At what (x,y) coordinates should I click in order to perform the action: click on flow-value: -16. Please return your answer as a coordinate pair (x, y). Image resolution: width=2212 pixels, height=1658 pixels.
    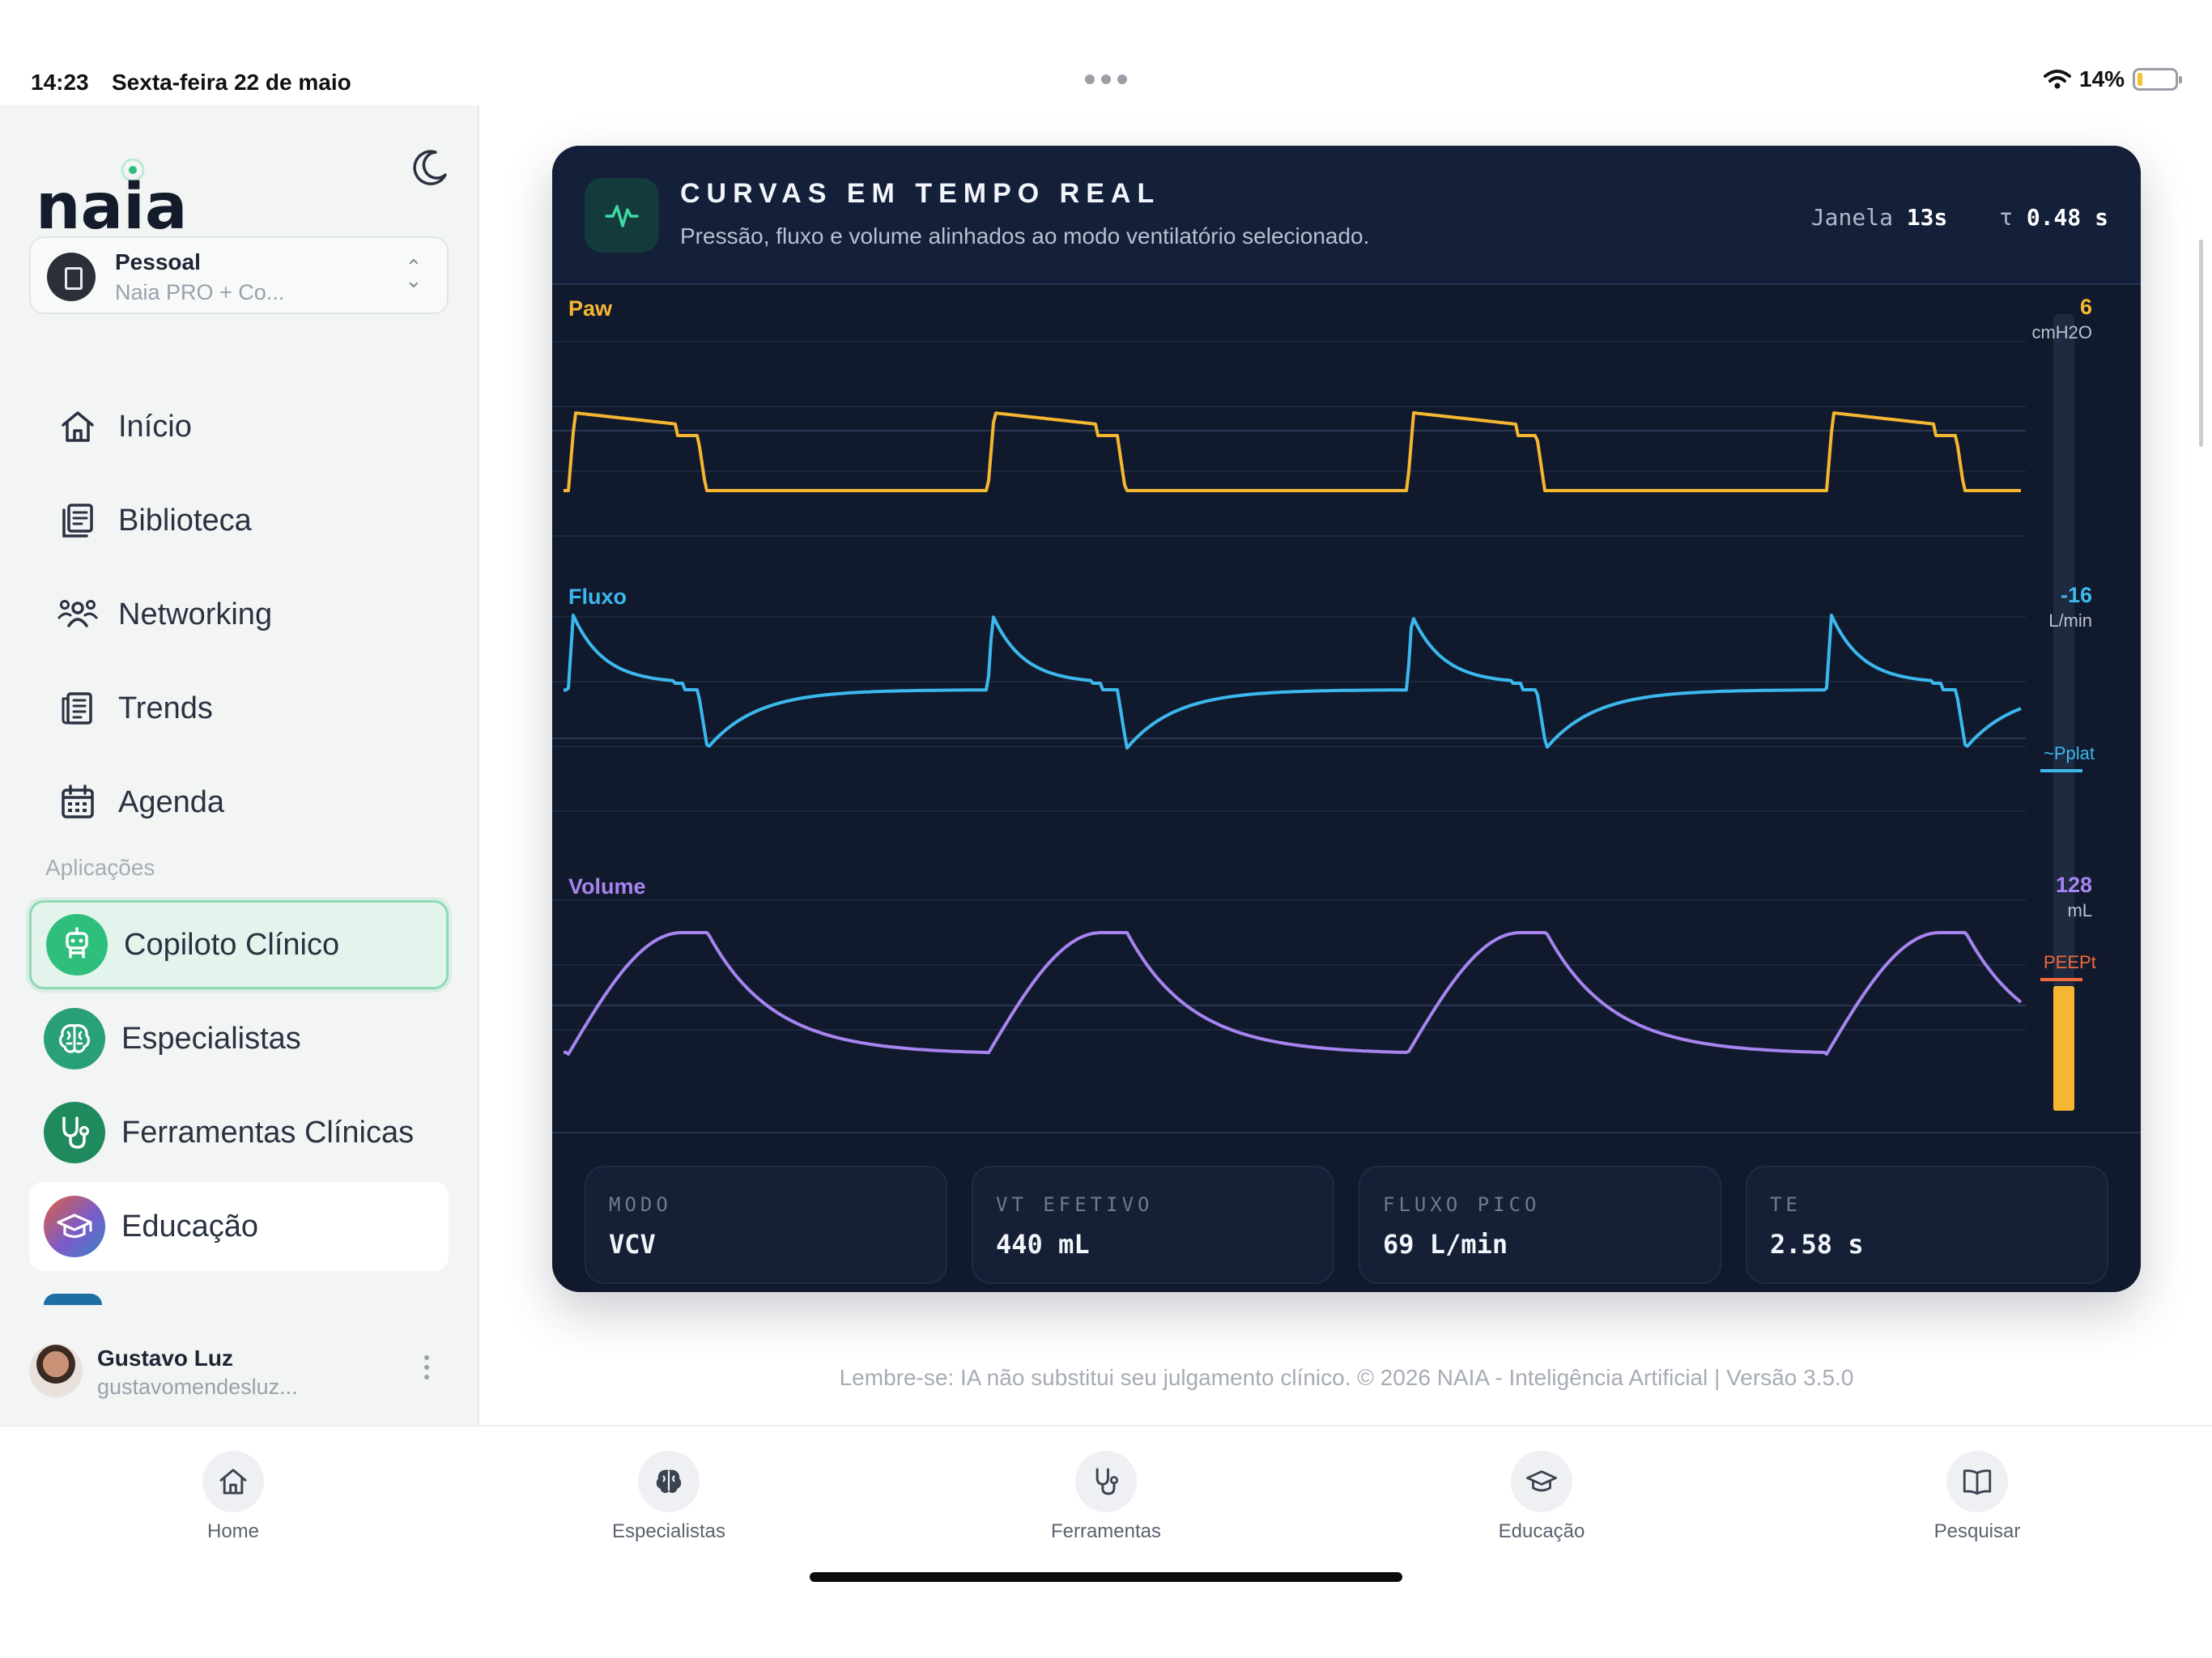
    Looking at the image, I should click on (2076, 595).